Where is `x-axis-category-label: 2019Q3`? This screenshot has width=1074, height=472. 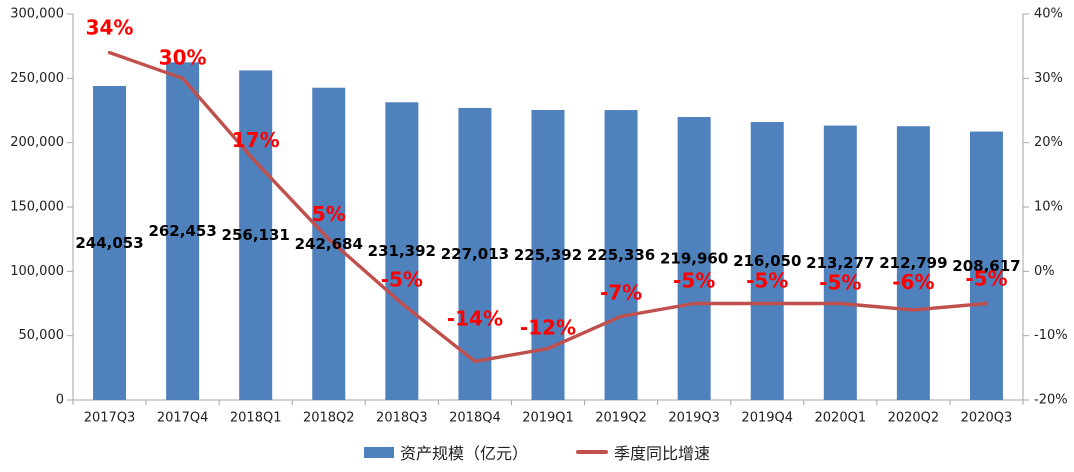 x-axis-category-label: 2019Q3 is located at coordinates (694, 418).